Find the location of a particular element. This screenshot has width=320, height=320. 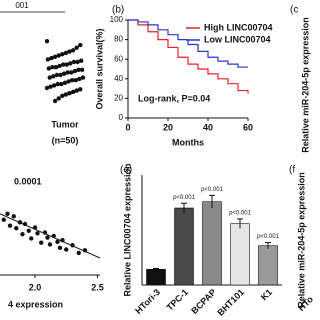

x-tick-label: BHT101 is located at coordinates (230, 302).